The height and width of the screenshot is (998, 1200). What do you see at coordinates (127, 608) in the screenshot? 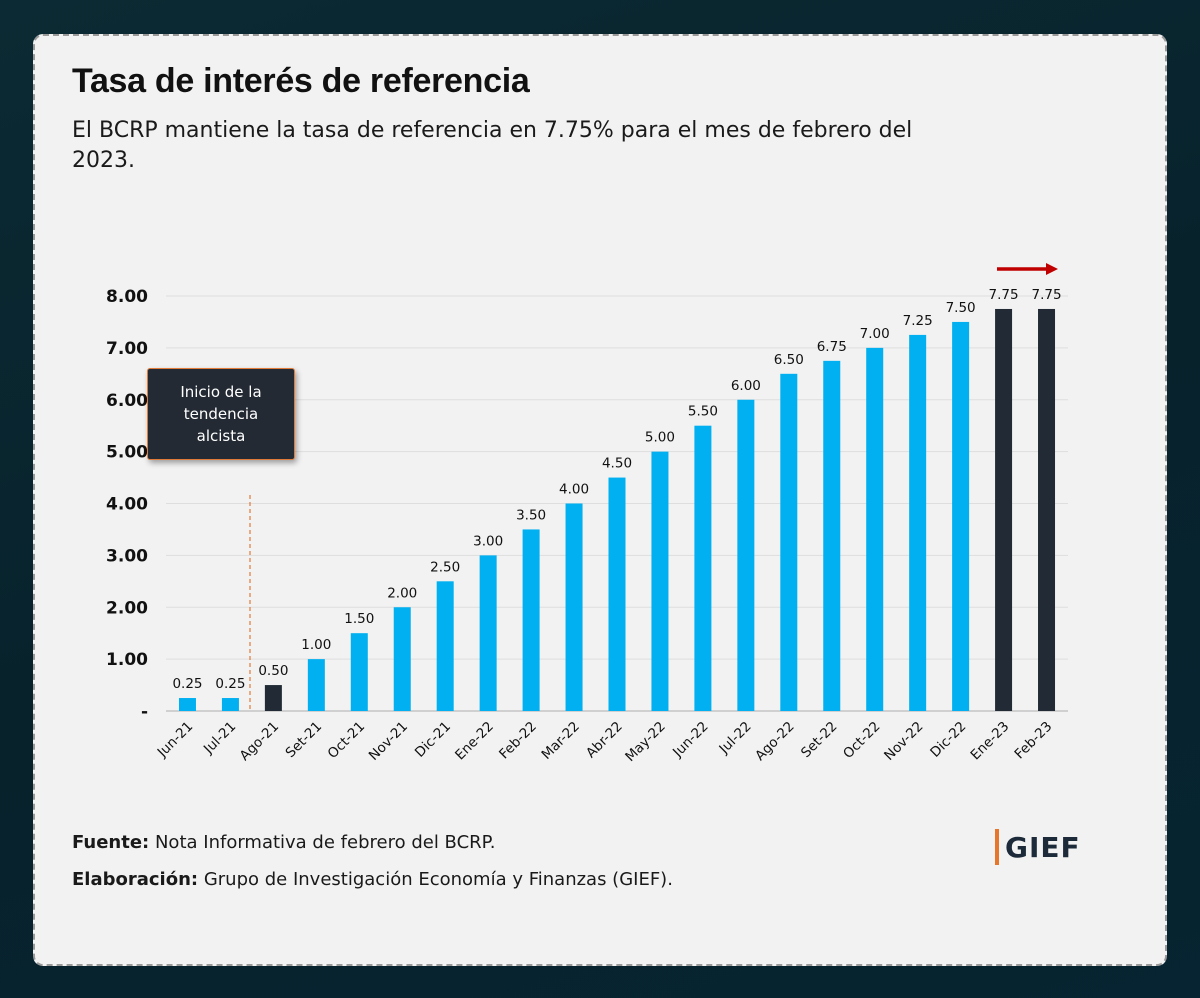
I see `y-tick-label: 2.00` at bounding box center [127, 608].